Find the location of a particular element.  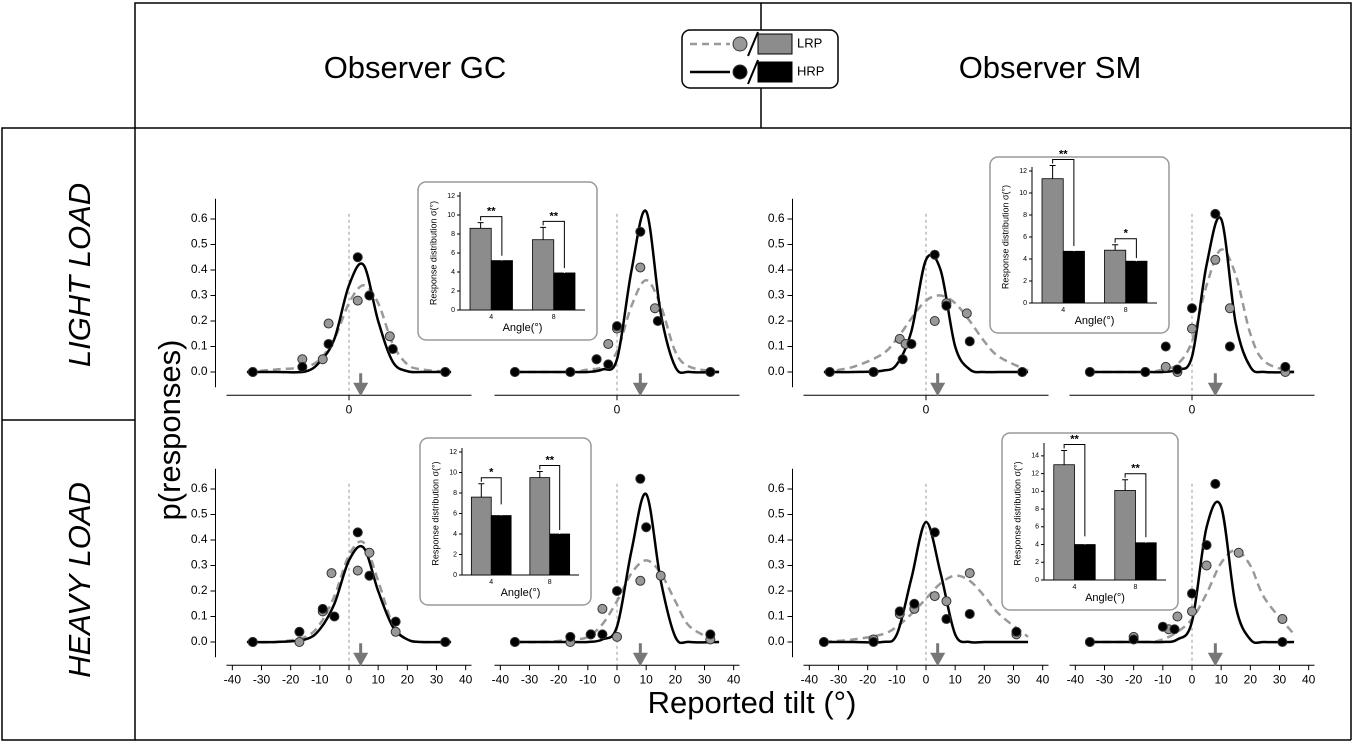

x-tick-label: 0 is located at coordinates (617, 679).